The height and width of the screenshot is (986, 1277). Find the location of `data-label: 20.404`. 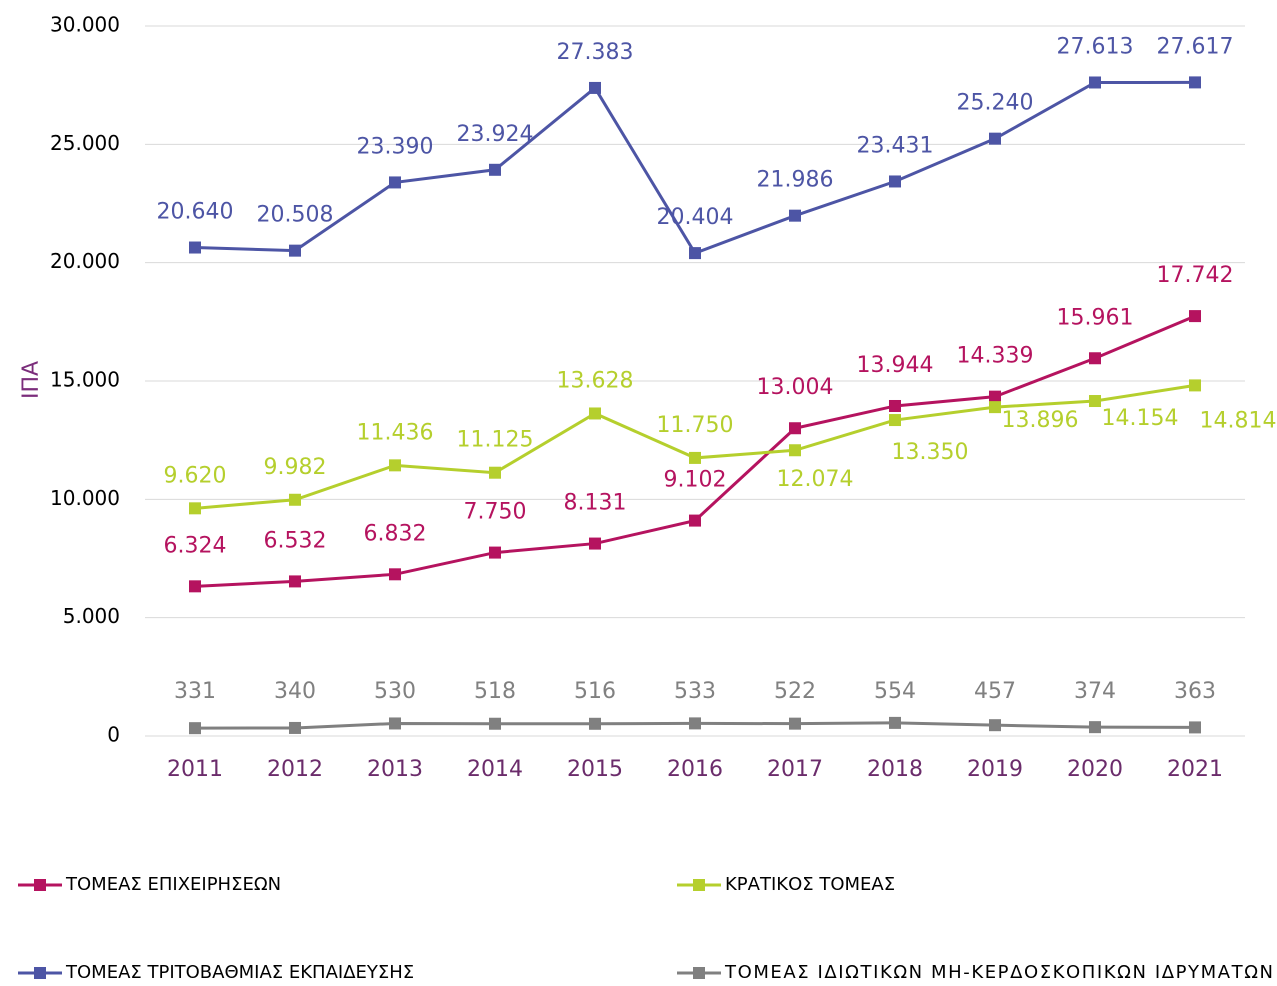

data-label: 20.404 is located at coordinates (695, 217).